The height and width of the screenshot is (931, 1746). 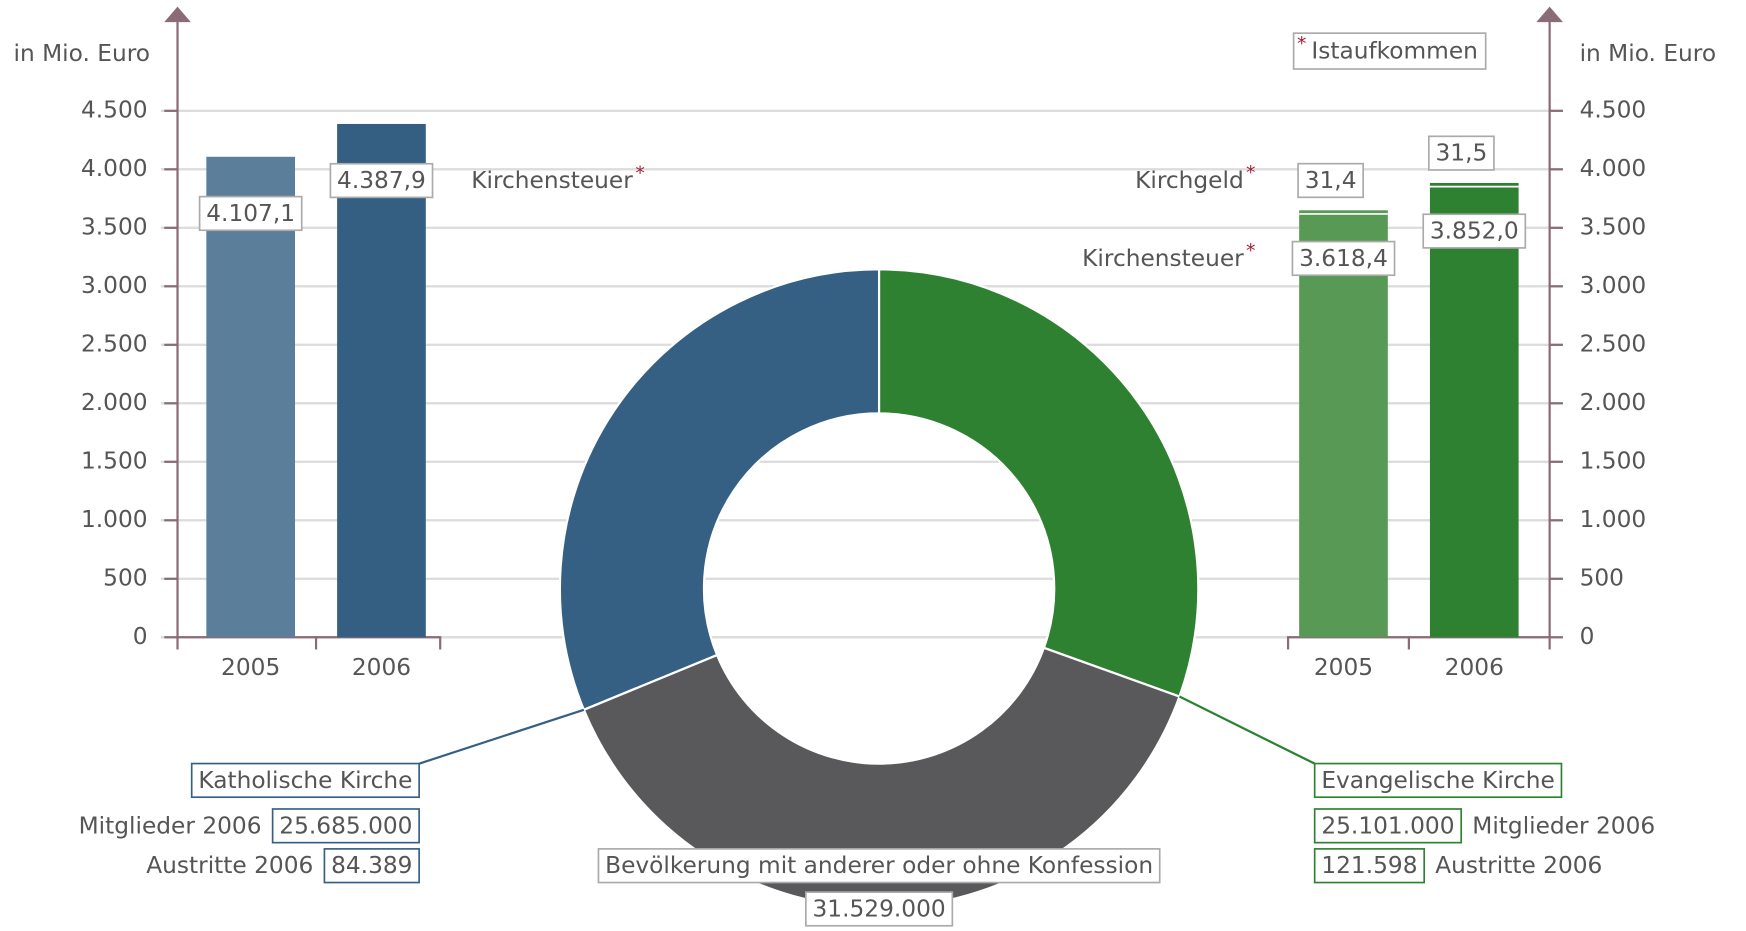 I want to click on members-value: 25.685.000, so click(x=345, y=825).